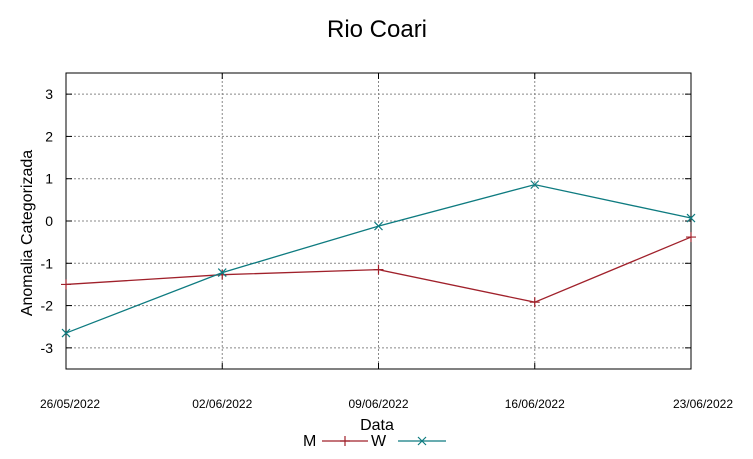 The image size is (753, 459). What do you see at coordinates (70, 404) in the screenshot?
I see `x-tick-label: 26/05/2022` at bounding box center [70, 404].